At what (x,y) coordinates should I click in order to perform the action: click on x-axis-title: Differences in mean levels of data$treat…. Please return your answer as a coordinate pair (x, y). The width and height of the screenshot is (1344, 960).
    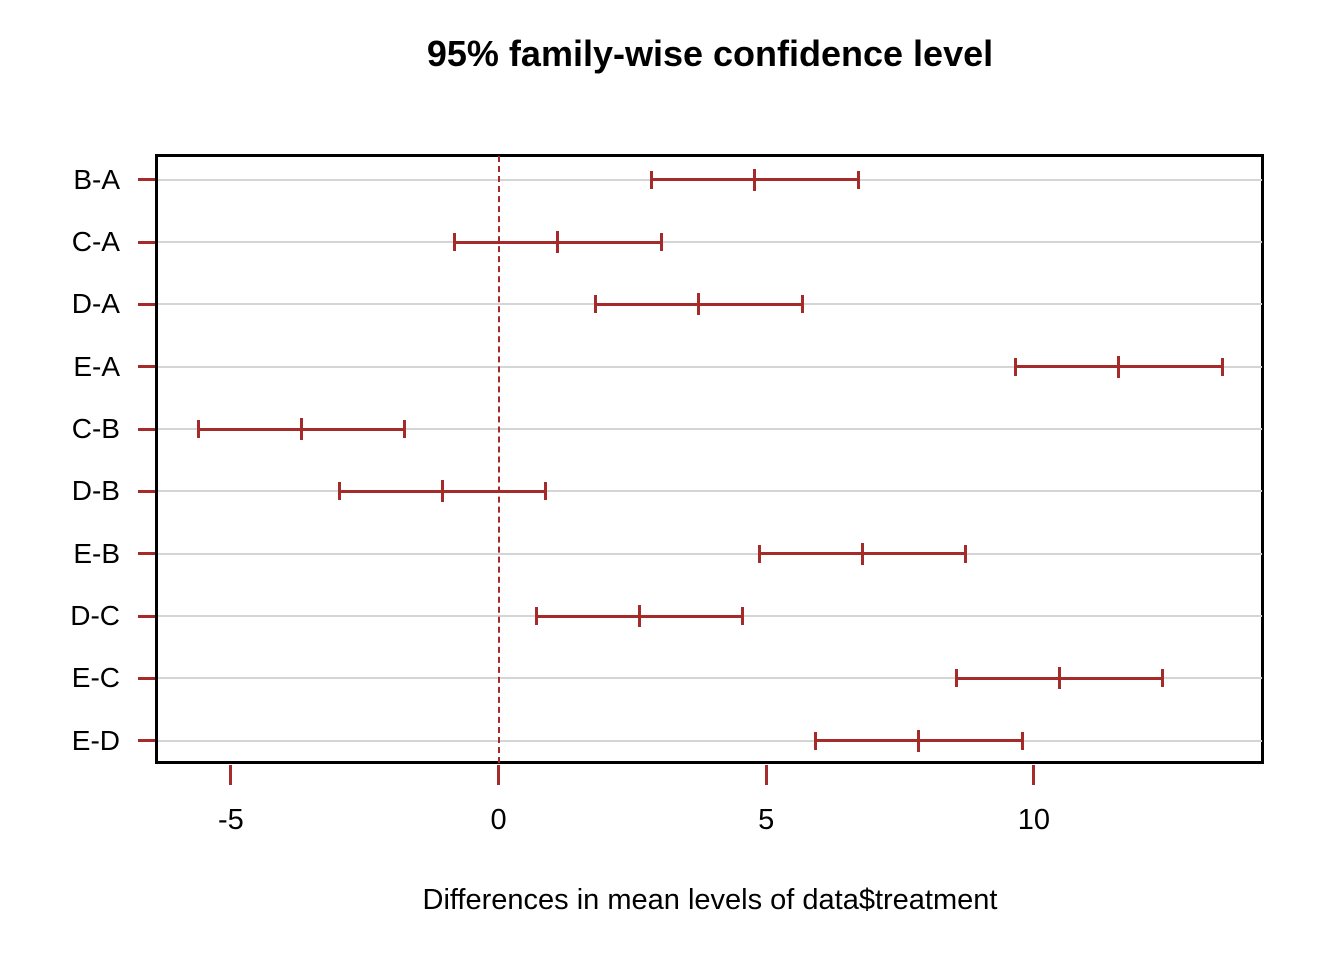
    Looking at the image, I should click on (710, 900).